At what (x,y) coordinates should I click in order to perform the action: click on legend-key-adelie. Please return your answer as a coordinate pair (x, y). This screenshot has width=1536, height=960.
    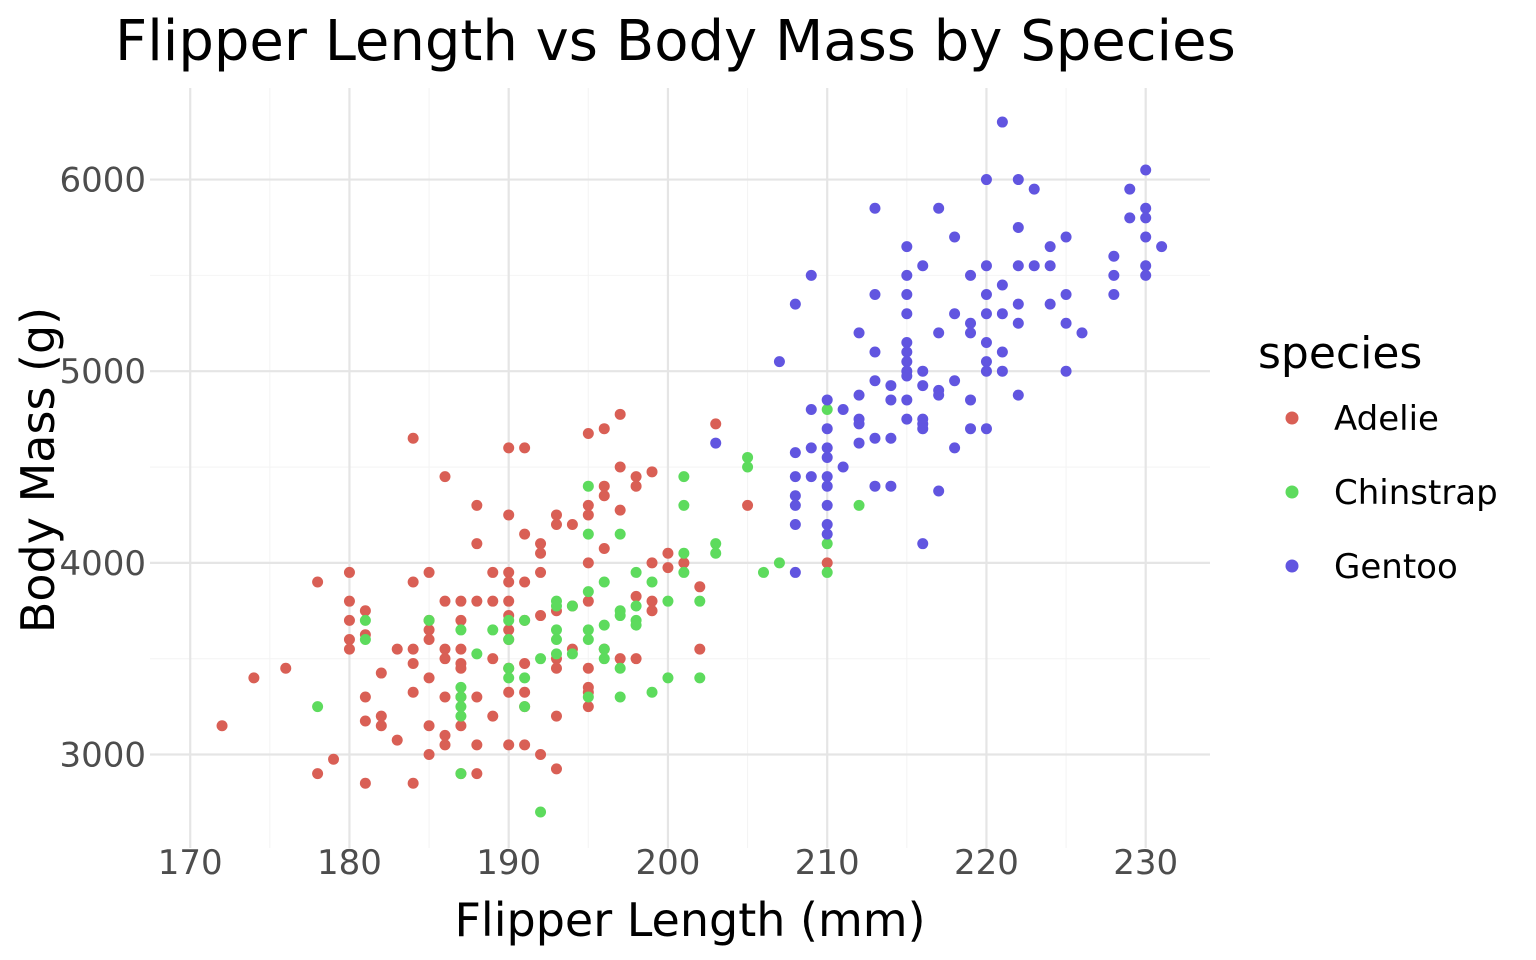
    Looking at the image, I should click on (1292, 418).